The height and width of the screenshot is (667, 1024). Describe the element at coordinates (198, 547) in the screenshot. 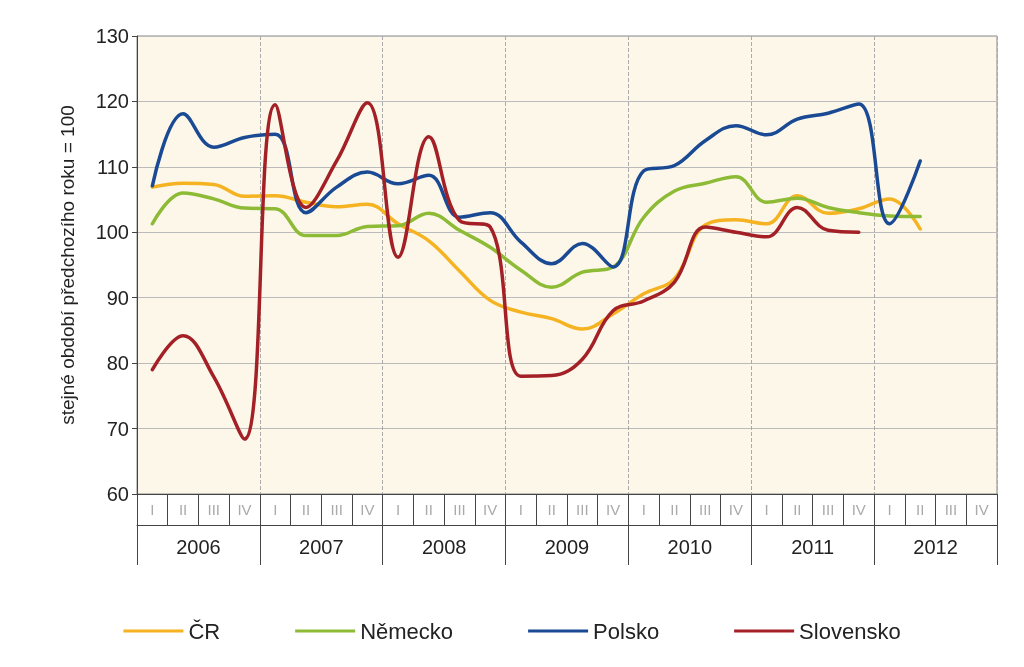

I see `text: 2006` at that location.